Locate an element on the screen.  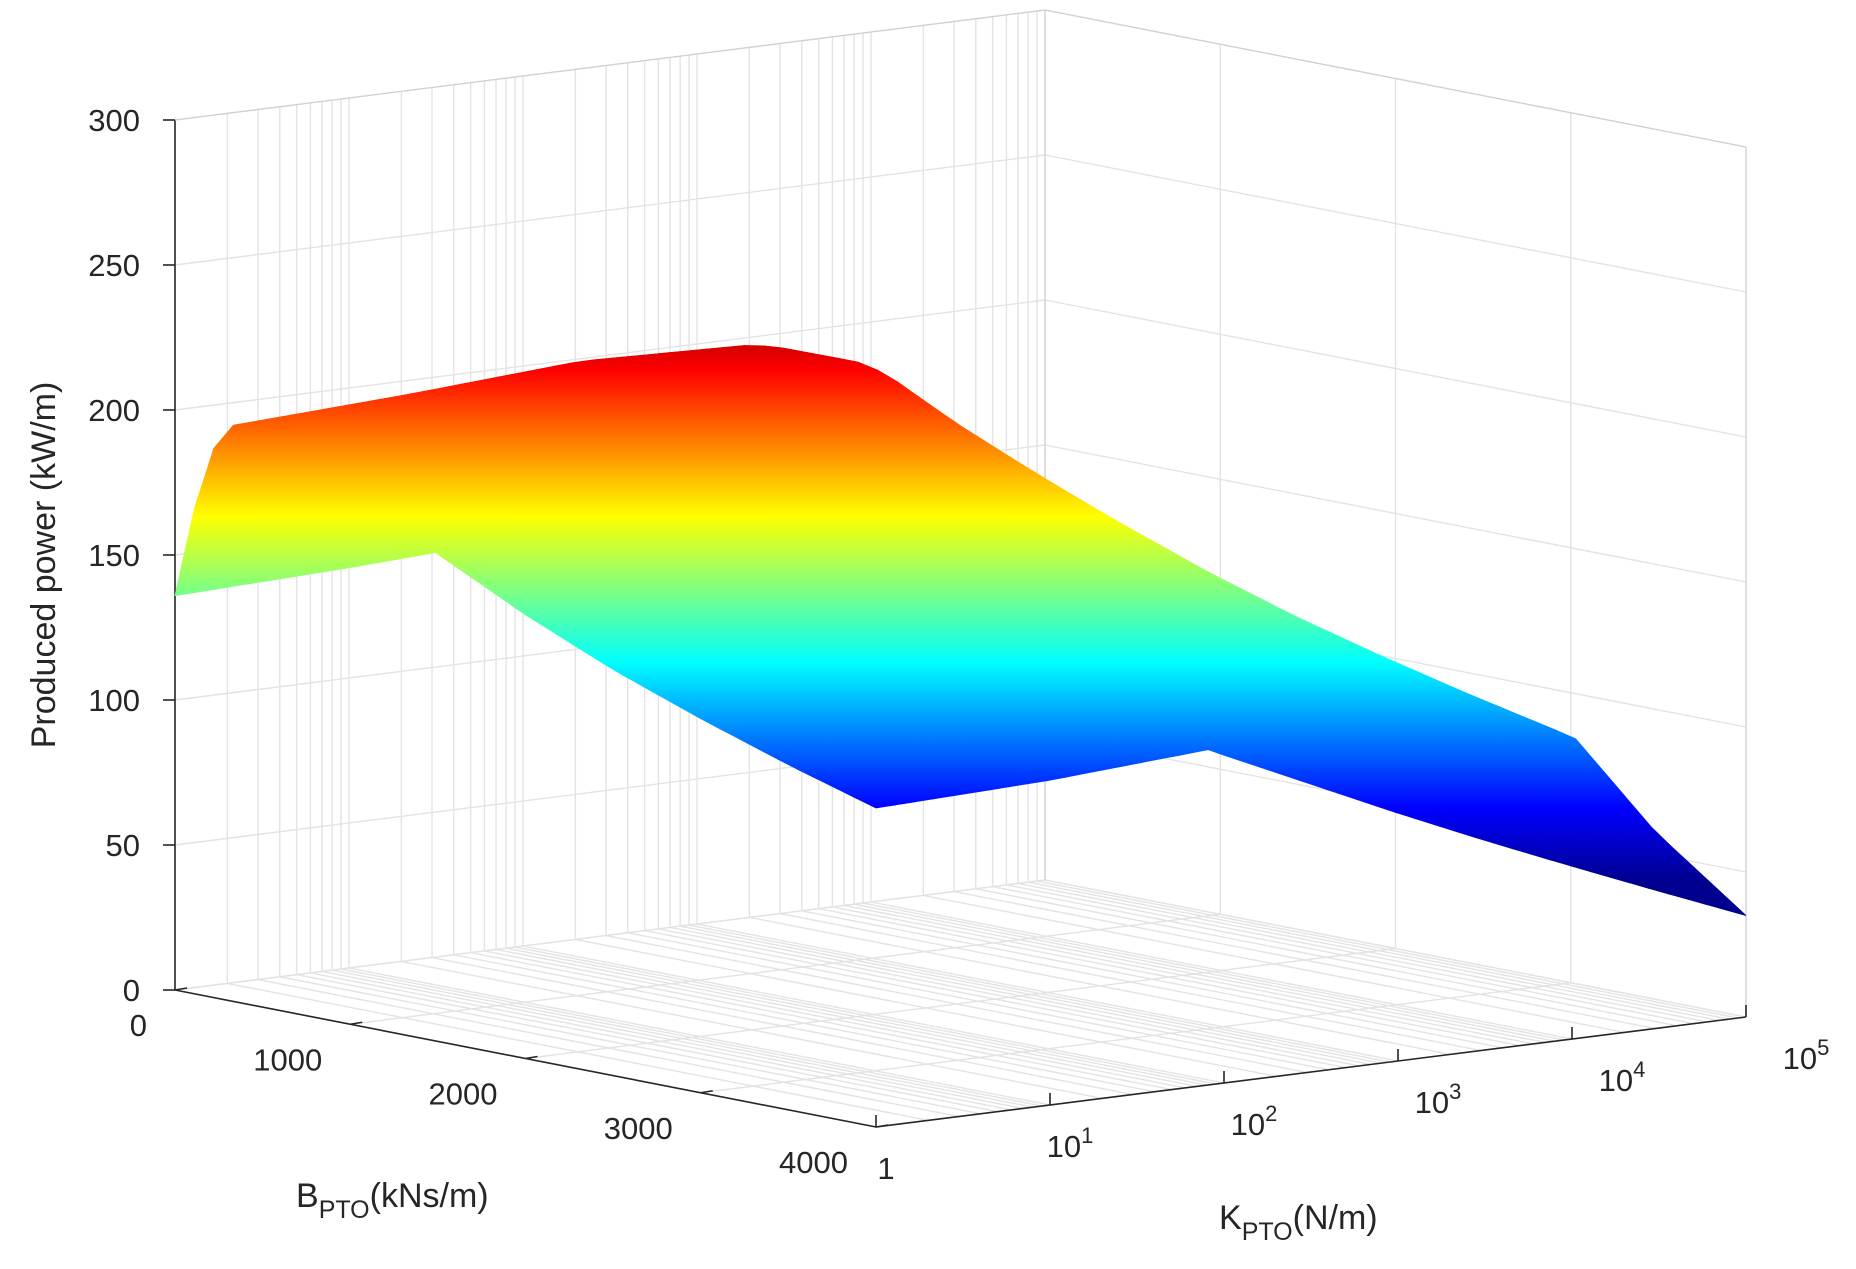
k-tick-exponent: 2 is located at coordinates (1271, 1113).